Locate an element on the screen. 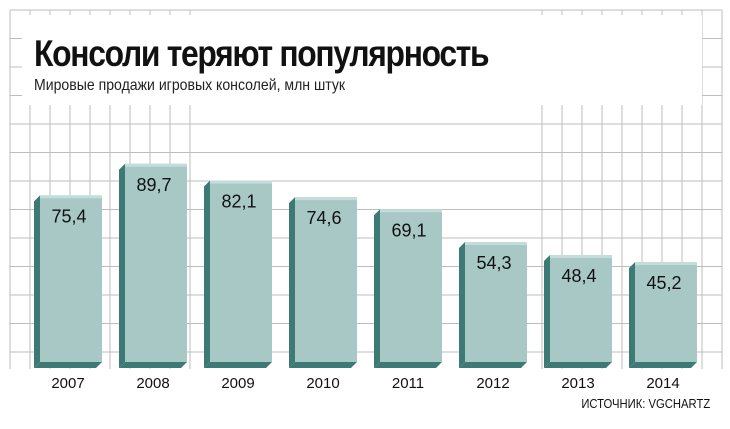  source-note: ИСТОЧНИК: VGCHARTZ is located at coordinates (645, 404).